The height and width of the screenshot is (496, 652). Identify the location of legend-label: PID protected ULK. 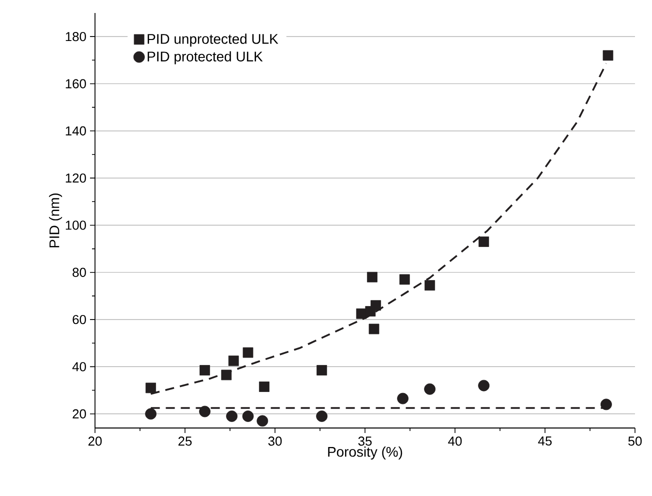
(205, 57).